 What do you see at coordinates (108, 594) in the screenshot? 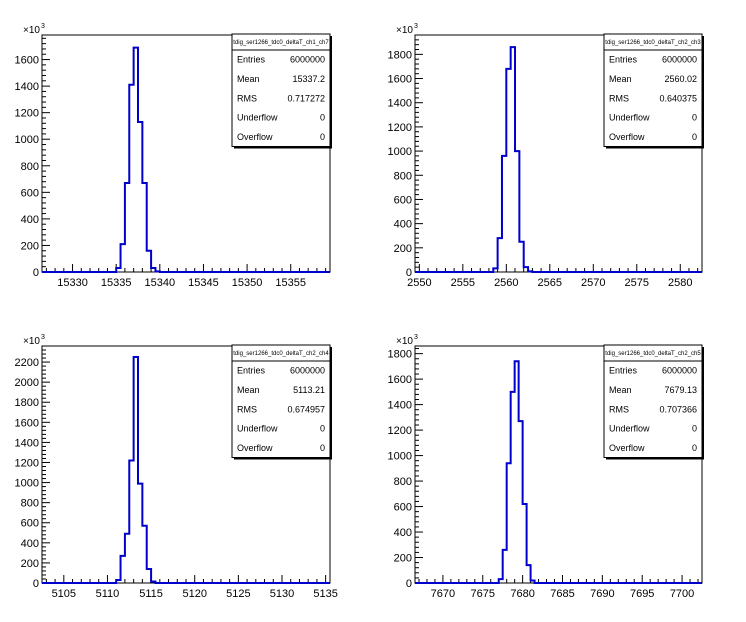
I see `x-tick-label: 5110` at bounding box center [108, 594].